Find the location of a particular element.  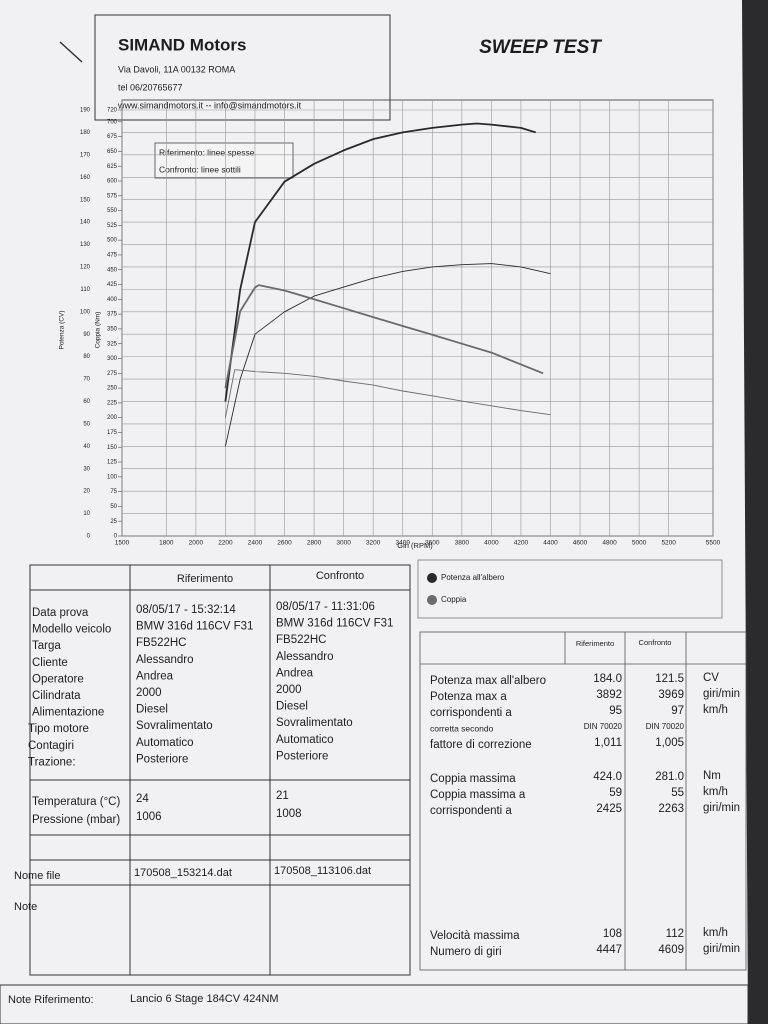

y-tick-label: 150 is located at coordinates (85, 200).